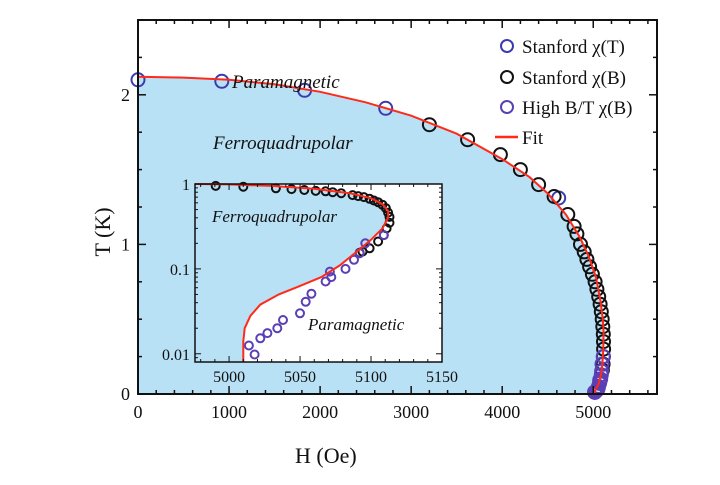 The width and height of the screenshot is (720, 485). I want to click on x-tick-label: 4000, so click(502, 412).